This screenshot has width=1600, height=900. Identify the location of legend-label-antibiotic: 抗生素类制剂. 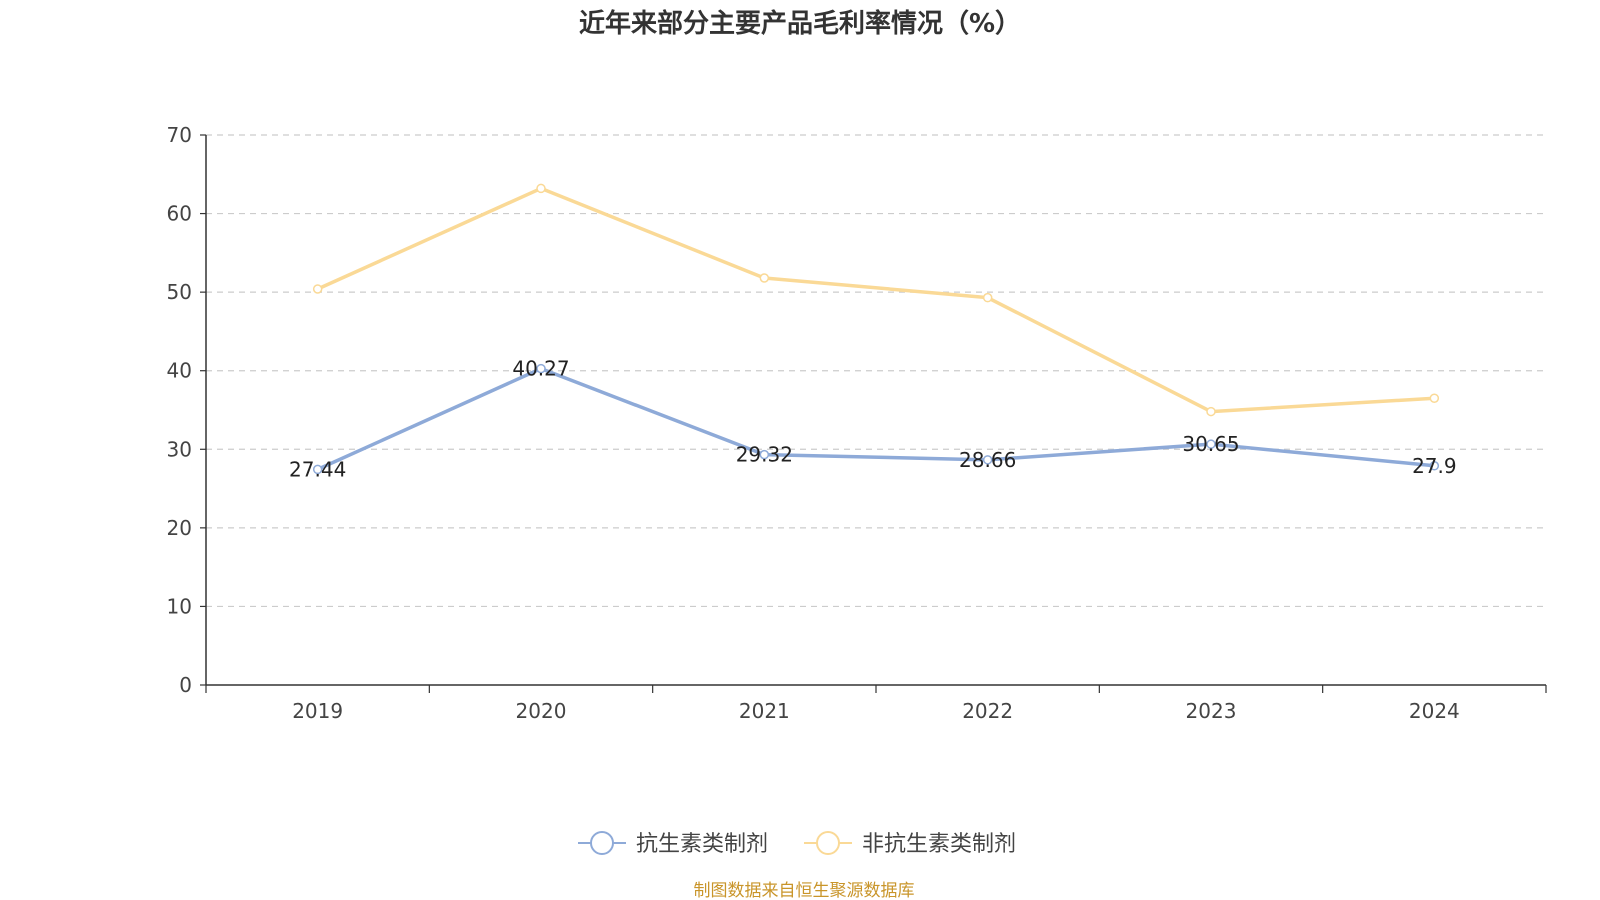
(702, 844).